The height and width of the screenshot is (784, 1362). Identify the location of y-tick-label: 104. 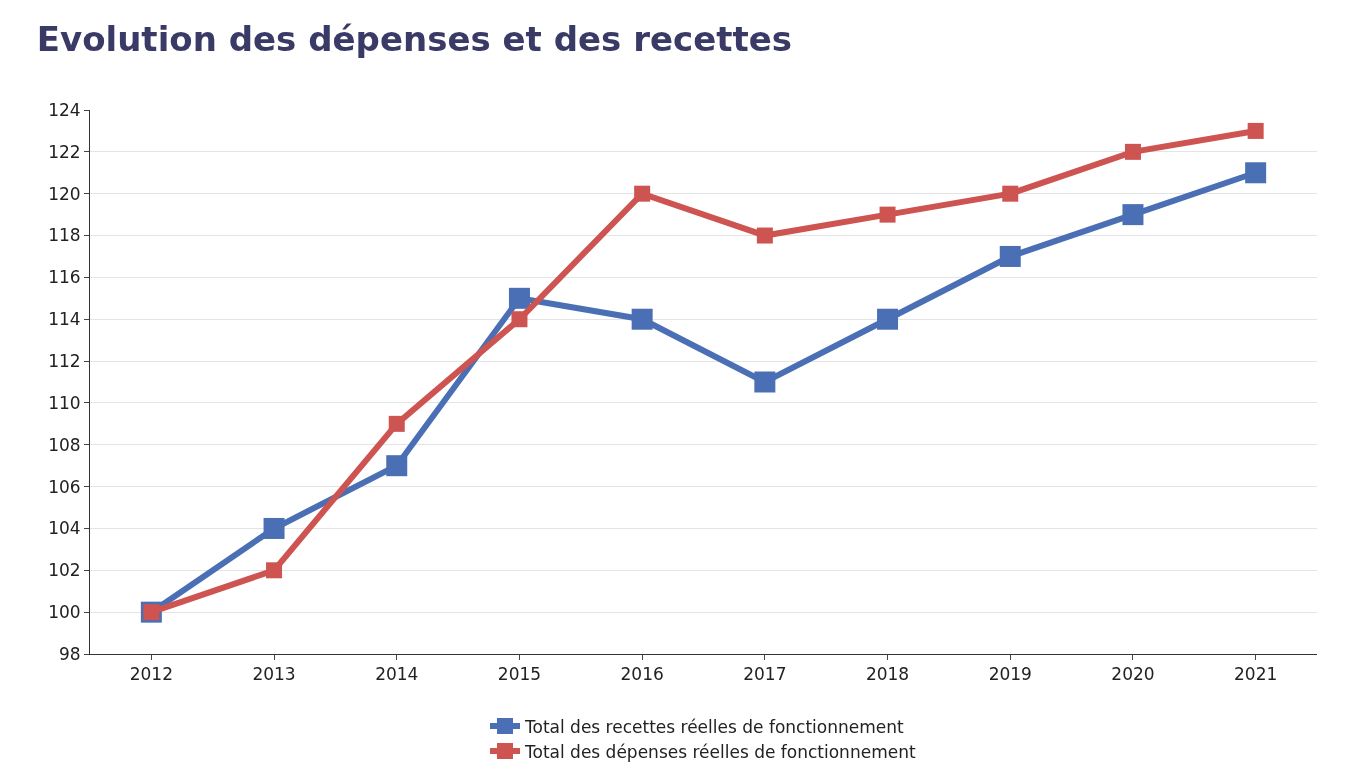
(64, 528).